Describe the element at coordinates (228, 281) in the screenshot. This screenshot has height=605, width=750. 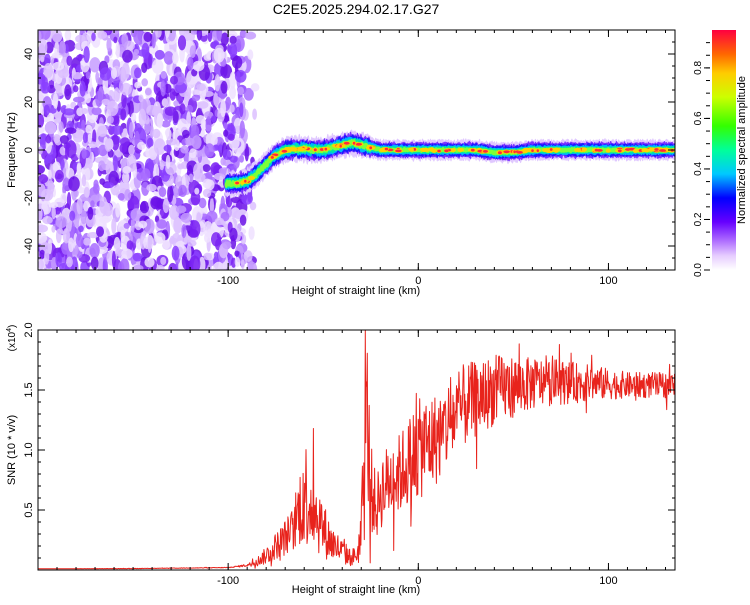
I see `x-tick-label: -100` at that location.